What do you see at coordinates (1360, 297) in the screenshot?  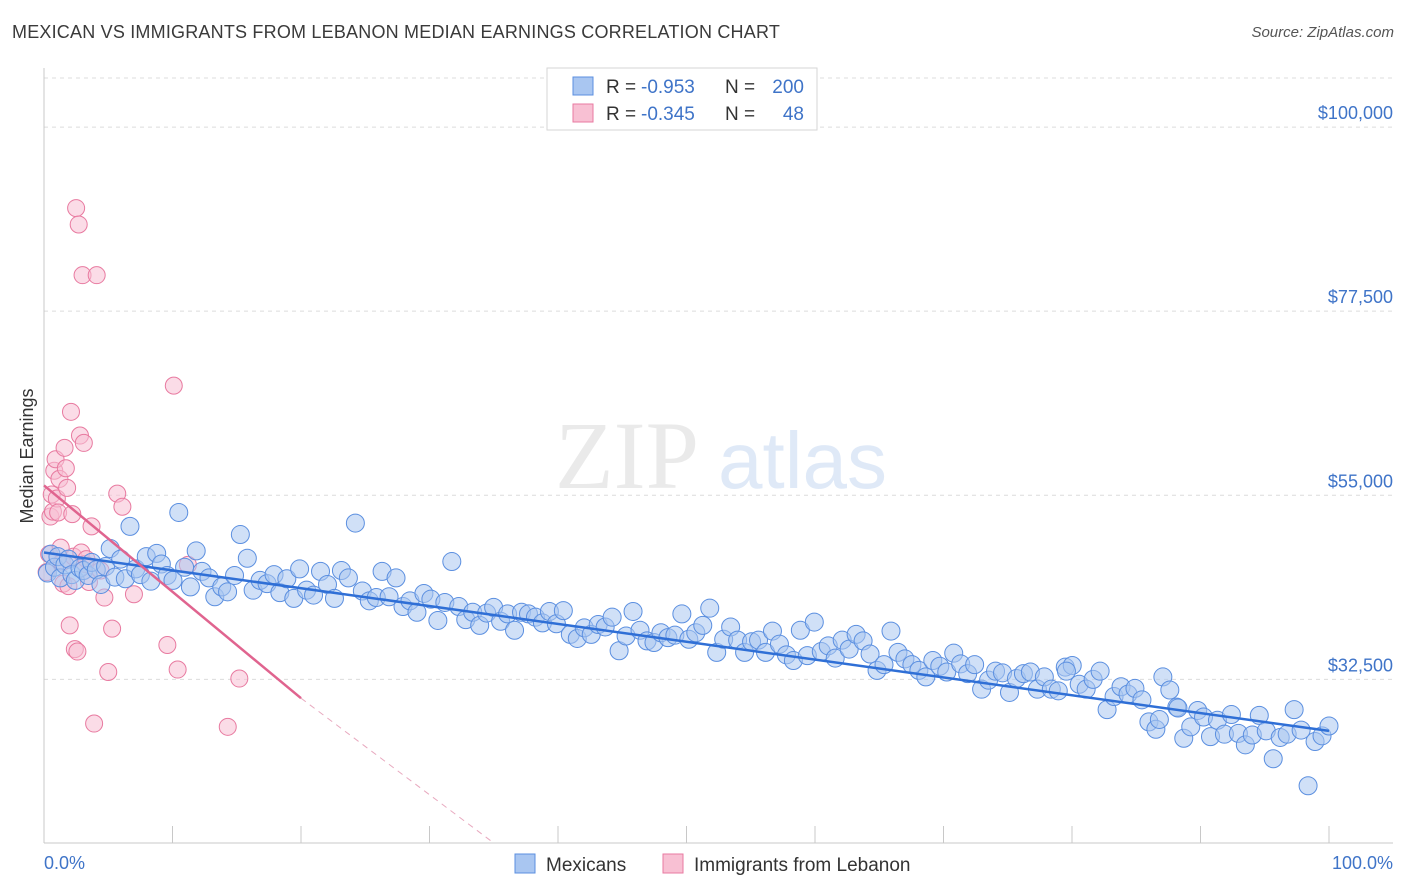 I see `y-tick-label-2: $77,500` at bounding box center [1360, 297].